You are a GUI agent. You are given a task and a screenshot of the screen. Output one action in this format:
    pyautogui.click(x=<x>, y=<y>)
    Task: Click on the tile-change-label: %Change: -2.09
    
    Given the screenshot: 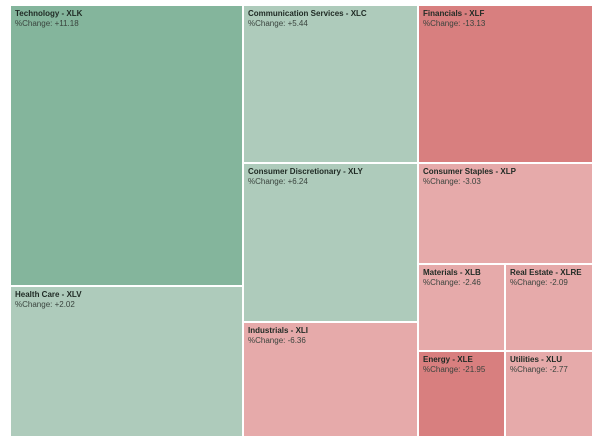 What is the action you would take?
    pyautogui.click(x=539, y=282)
    